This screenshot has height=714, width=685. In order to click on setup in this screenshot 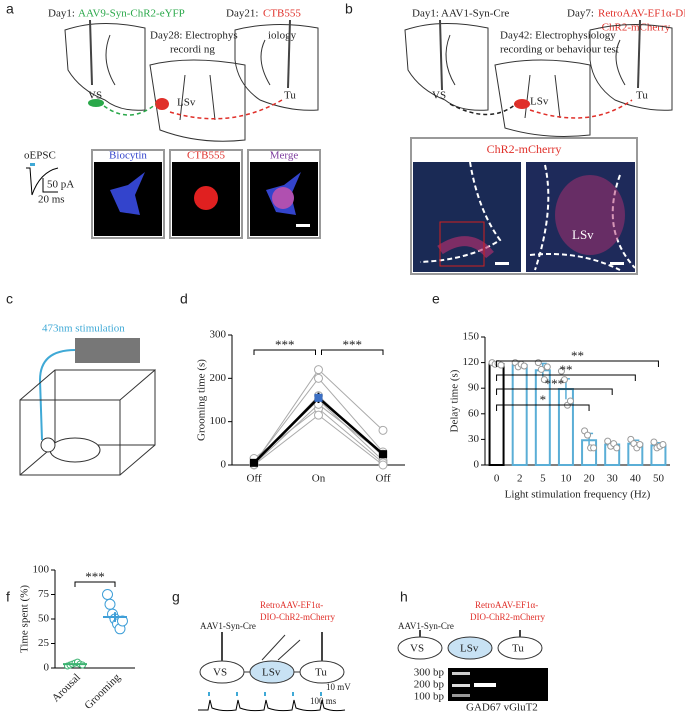, I will do `click(87, 407)`.